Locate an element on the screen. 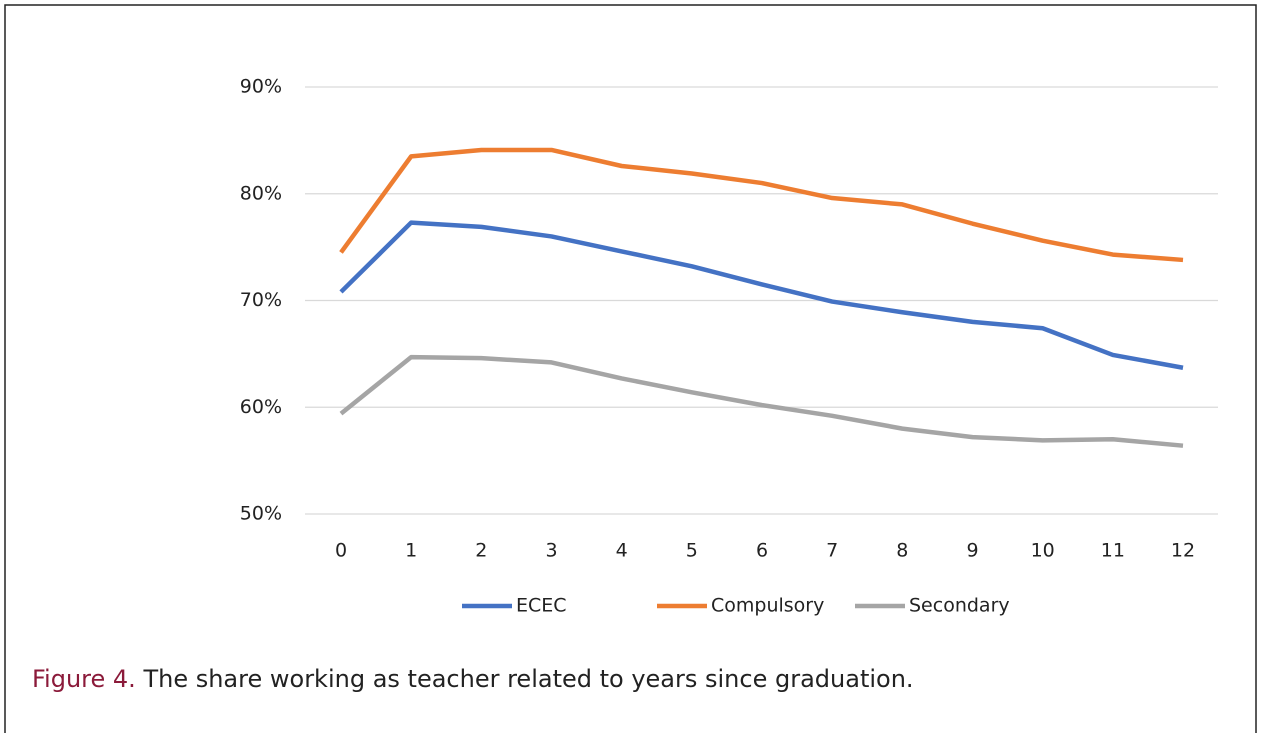 The height and width of the screenshot is (733, 1262). x-tick-label: 1 is located at coordinates (411, 551).